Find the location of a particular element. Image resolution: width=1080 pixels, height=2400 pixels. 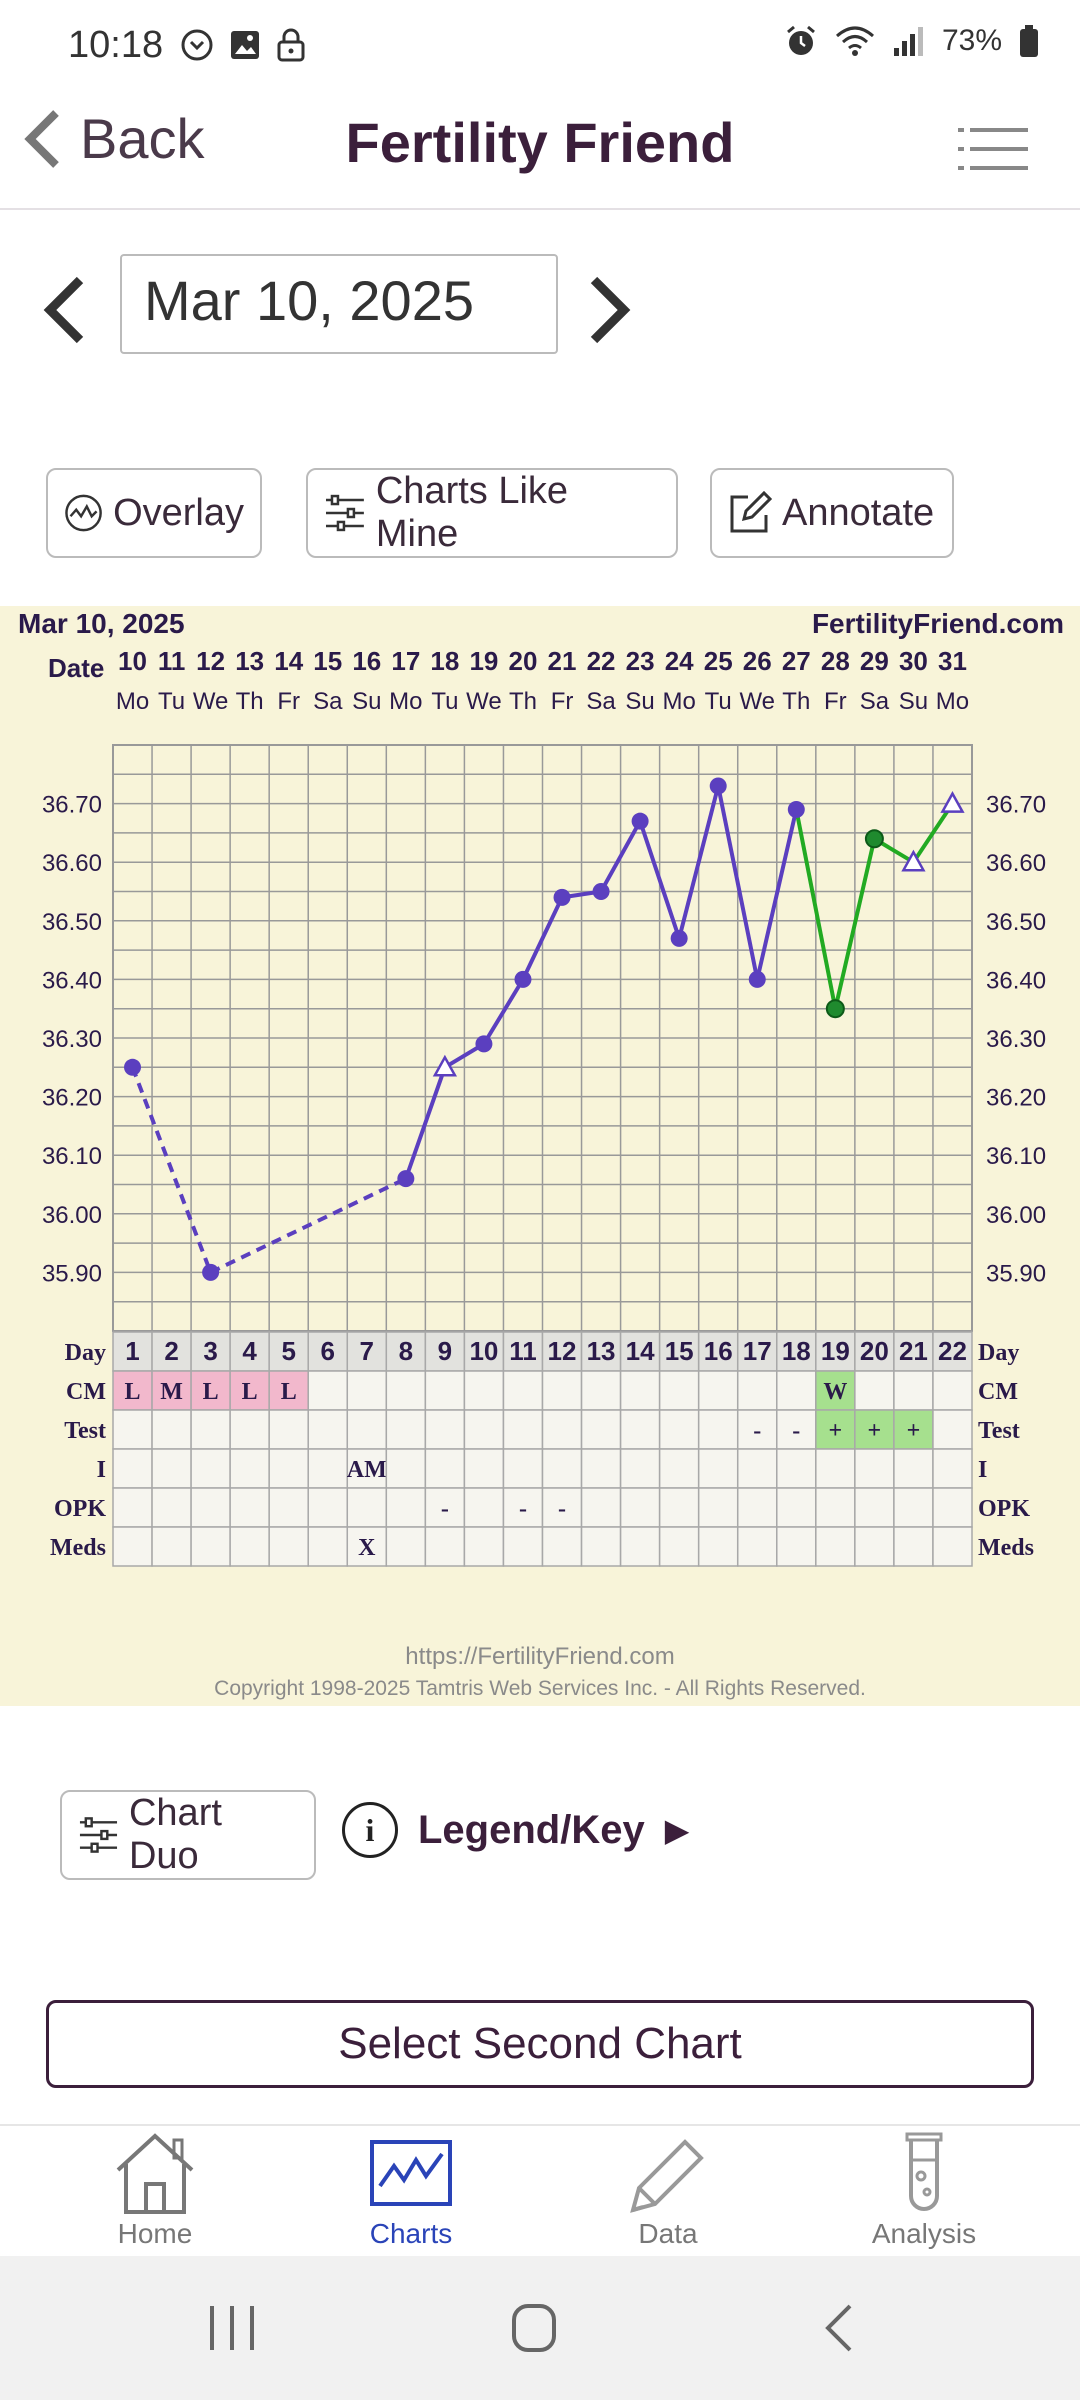

date-tick: 20 is located at coordinates (523, 661).